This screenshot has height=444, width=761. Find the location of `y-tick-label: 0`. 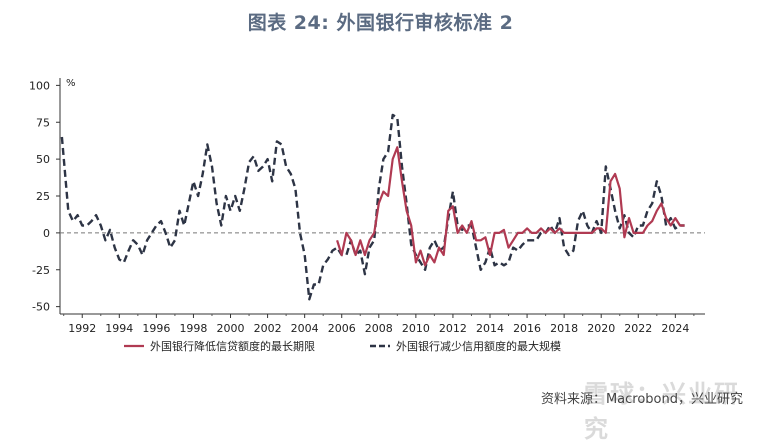

y-tick-label: 0 is located at coordinates (46, 233).